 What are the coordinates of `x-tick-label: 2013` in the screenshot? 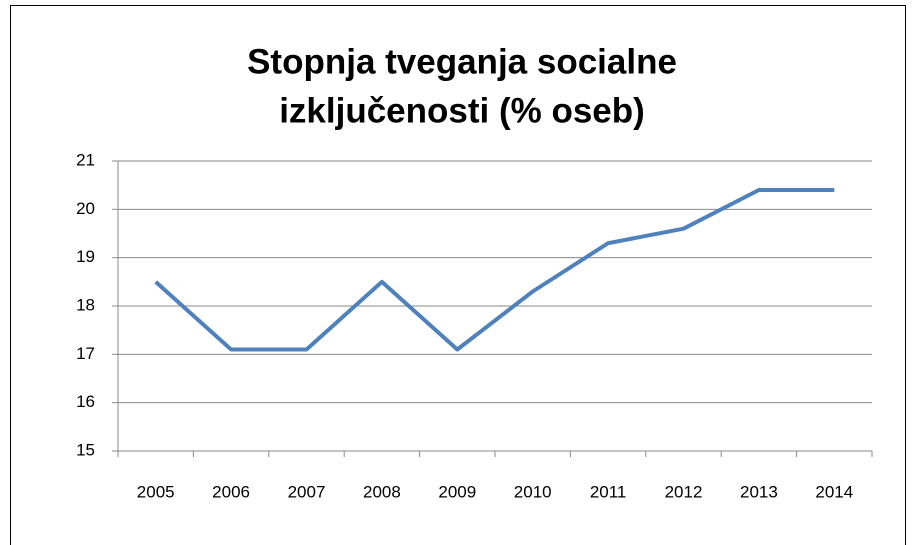 It's located at (759, 491).